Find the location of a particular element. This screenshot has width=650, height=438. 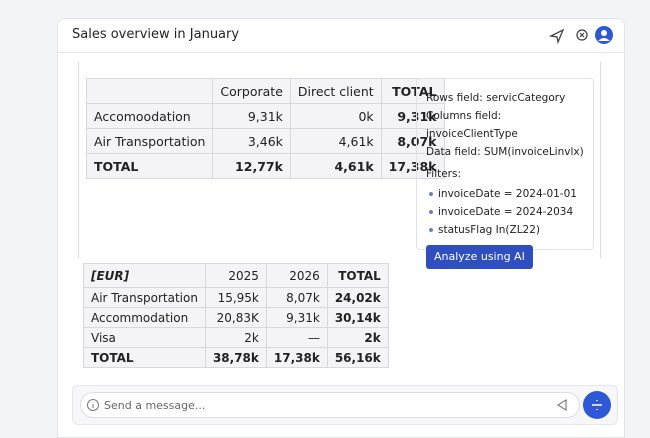

cell: 56,16k is located at coordinates (357, 357).